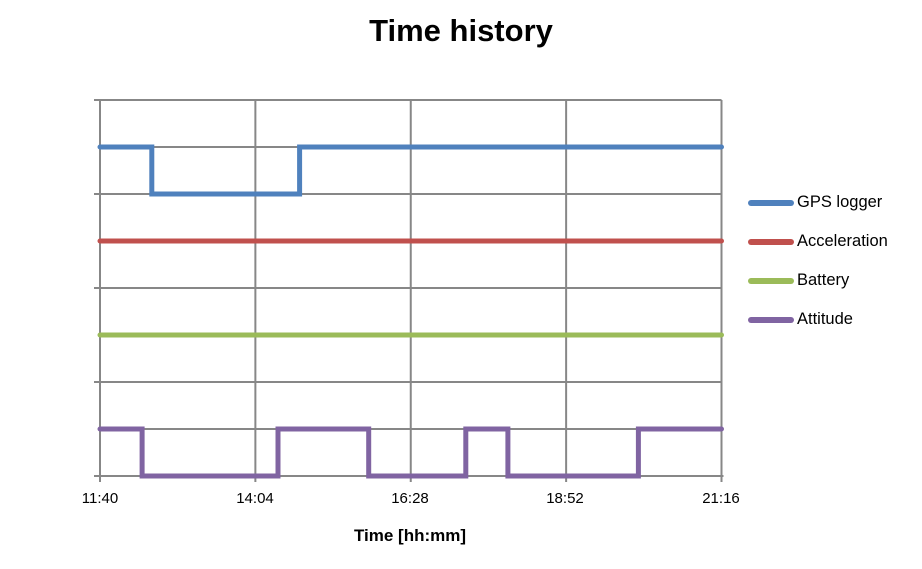  What do you see at coordinates (565, 498) in the screenshot?
I see `x-tick-label: 18:52` at bounding box center [565, 498].